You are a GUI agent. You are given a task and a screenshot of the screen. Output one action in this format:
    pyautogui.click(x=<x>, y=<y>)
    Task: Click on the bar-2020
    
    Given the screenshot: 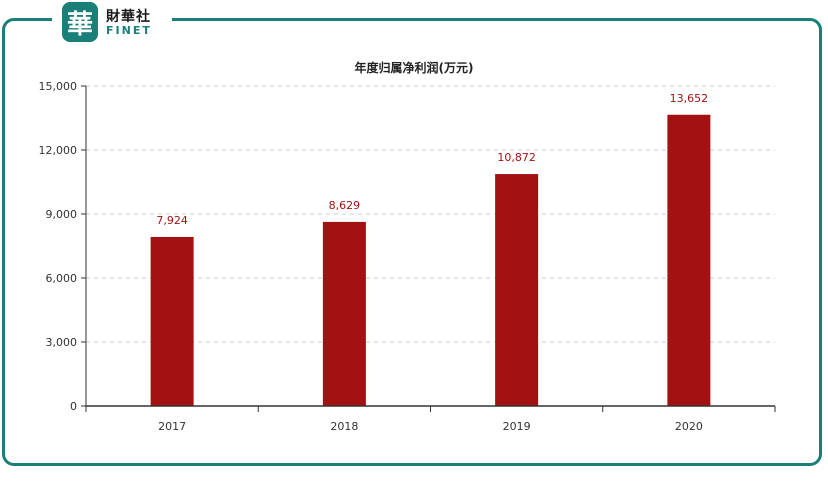 What is the action you would take?
    pyautogui.click(x=689, y=260)
    